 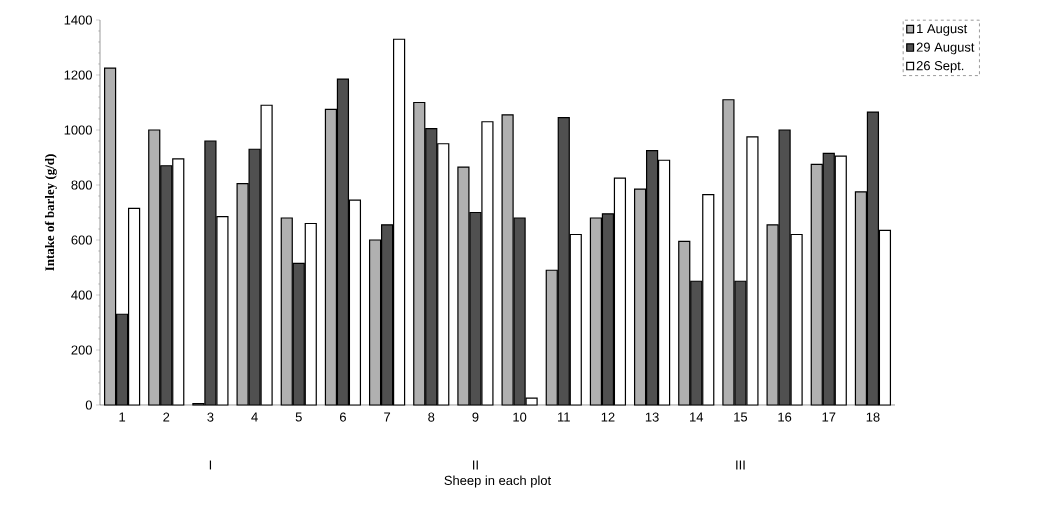 I want to click on x-tick-label: 16, so click(x=785, y=417).